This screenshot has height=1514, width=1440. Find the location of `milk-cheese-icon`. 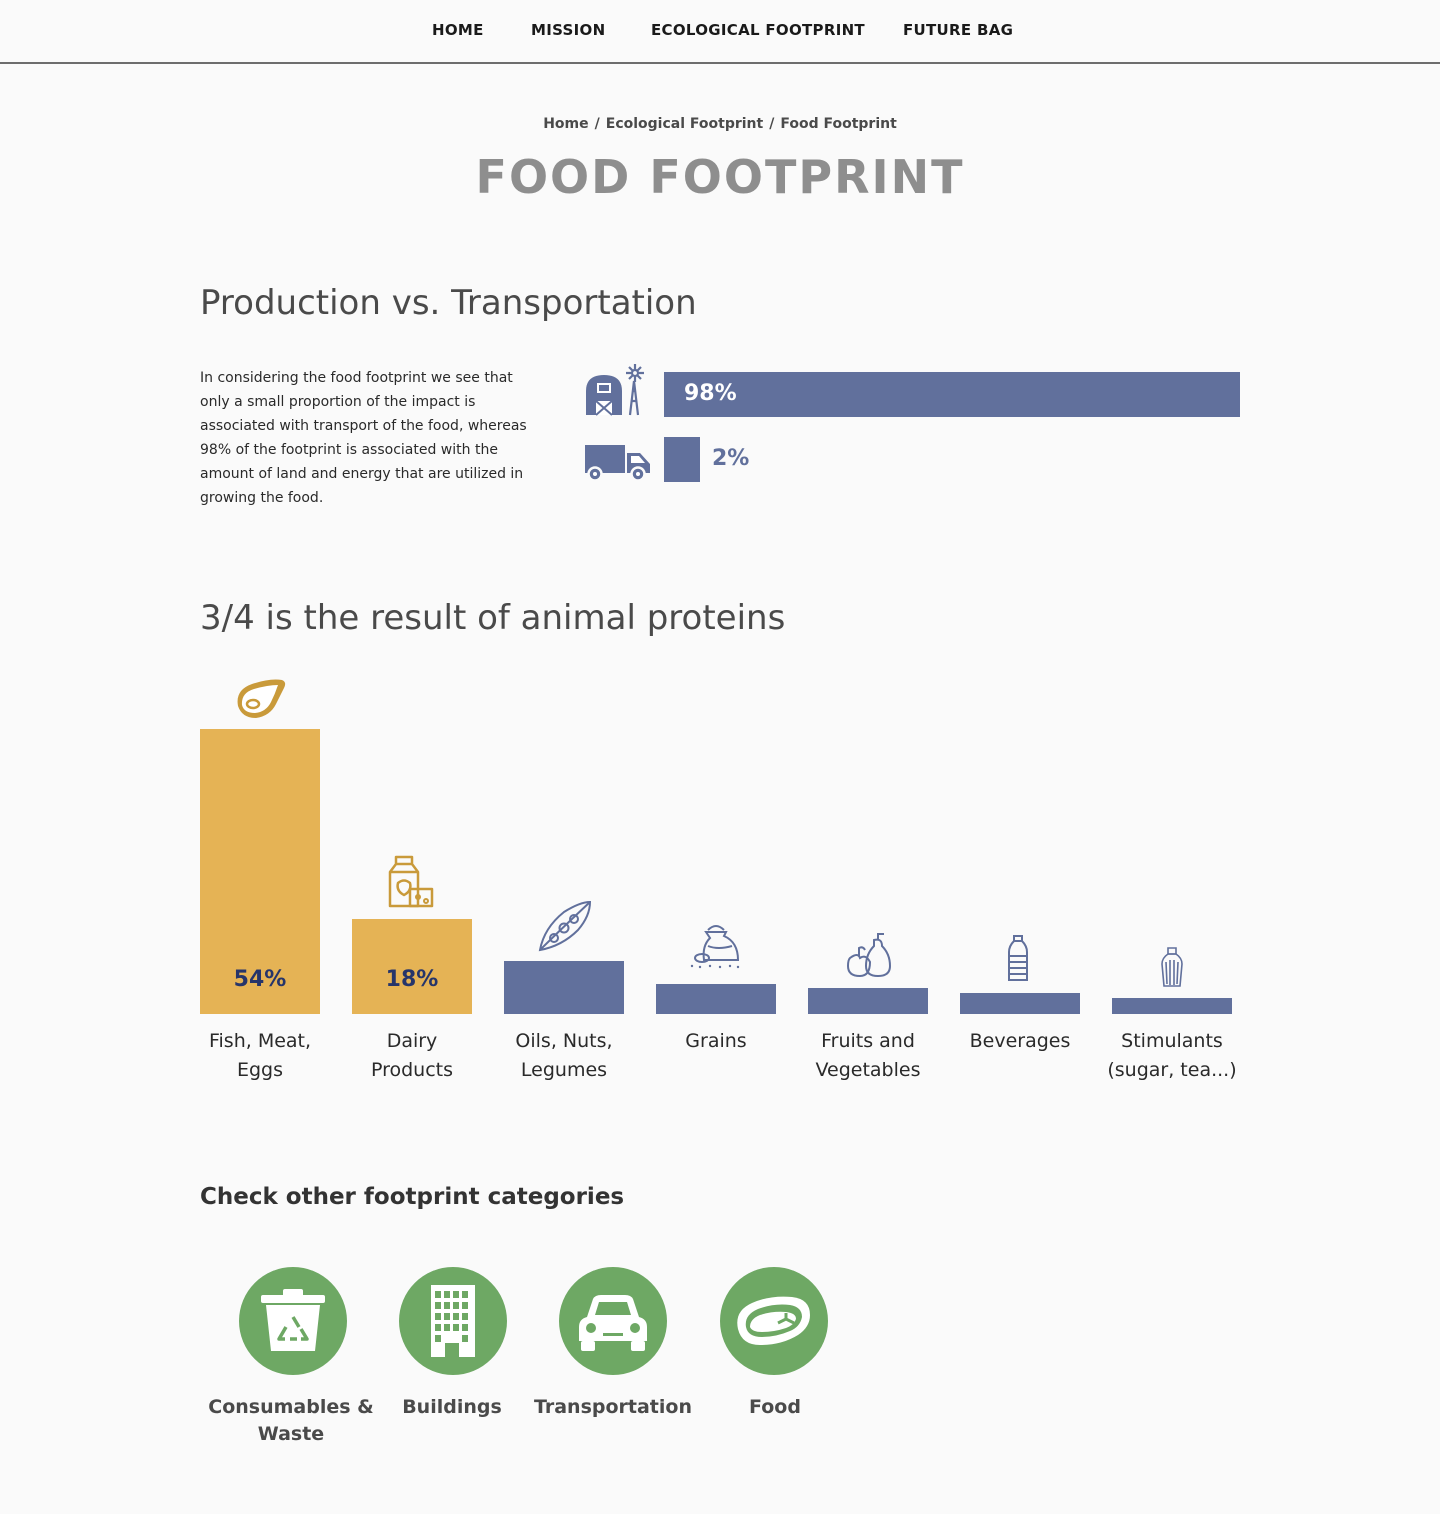

milk-cheese-icon is located at coordinates (411, 881).